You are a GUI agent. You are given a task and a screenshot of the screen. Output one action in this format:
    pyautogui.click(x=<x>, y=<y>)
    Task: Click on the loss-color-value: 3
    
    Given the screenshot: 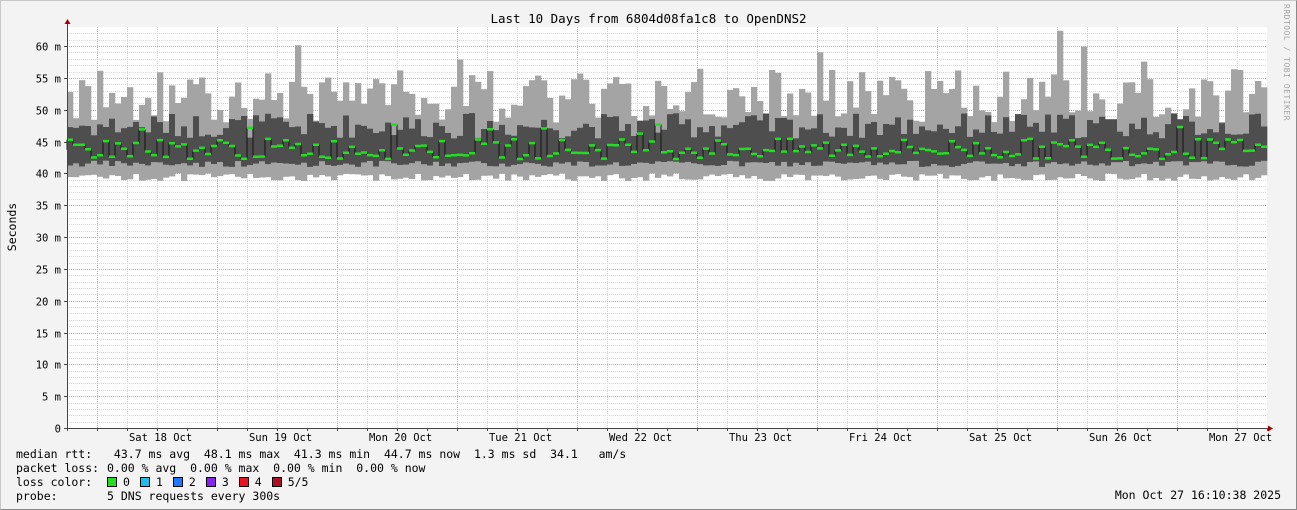 What is the action you would take?
    pyautogui.click(x=225, y=482)
    